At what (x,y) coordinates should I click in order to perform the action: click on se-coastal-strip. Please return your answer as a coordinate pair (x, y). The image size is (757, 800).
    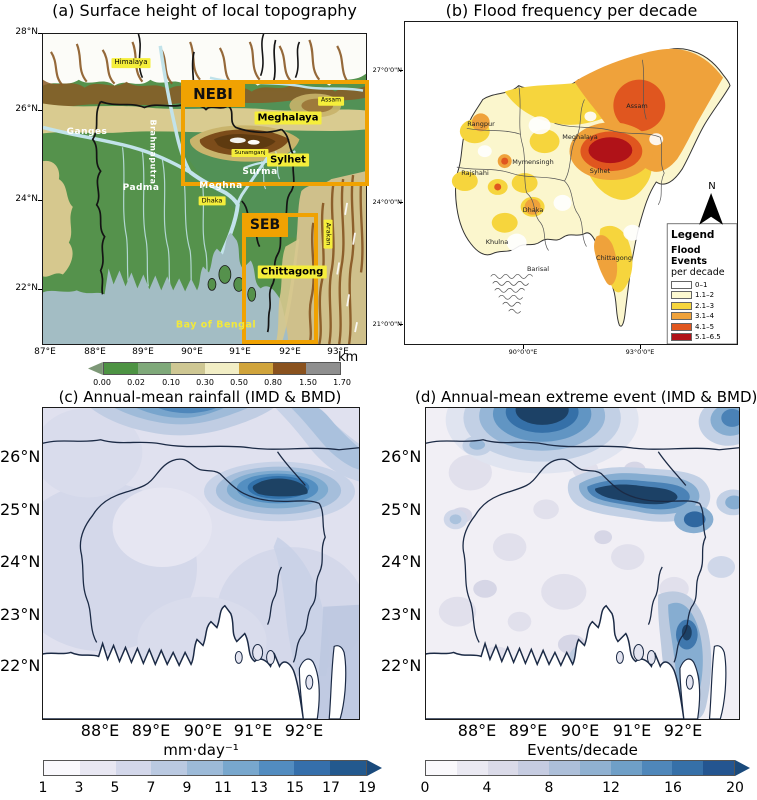
    Looking at the image, I should click on (287, 291).